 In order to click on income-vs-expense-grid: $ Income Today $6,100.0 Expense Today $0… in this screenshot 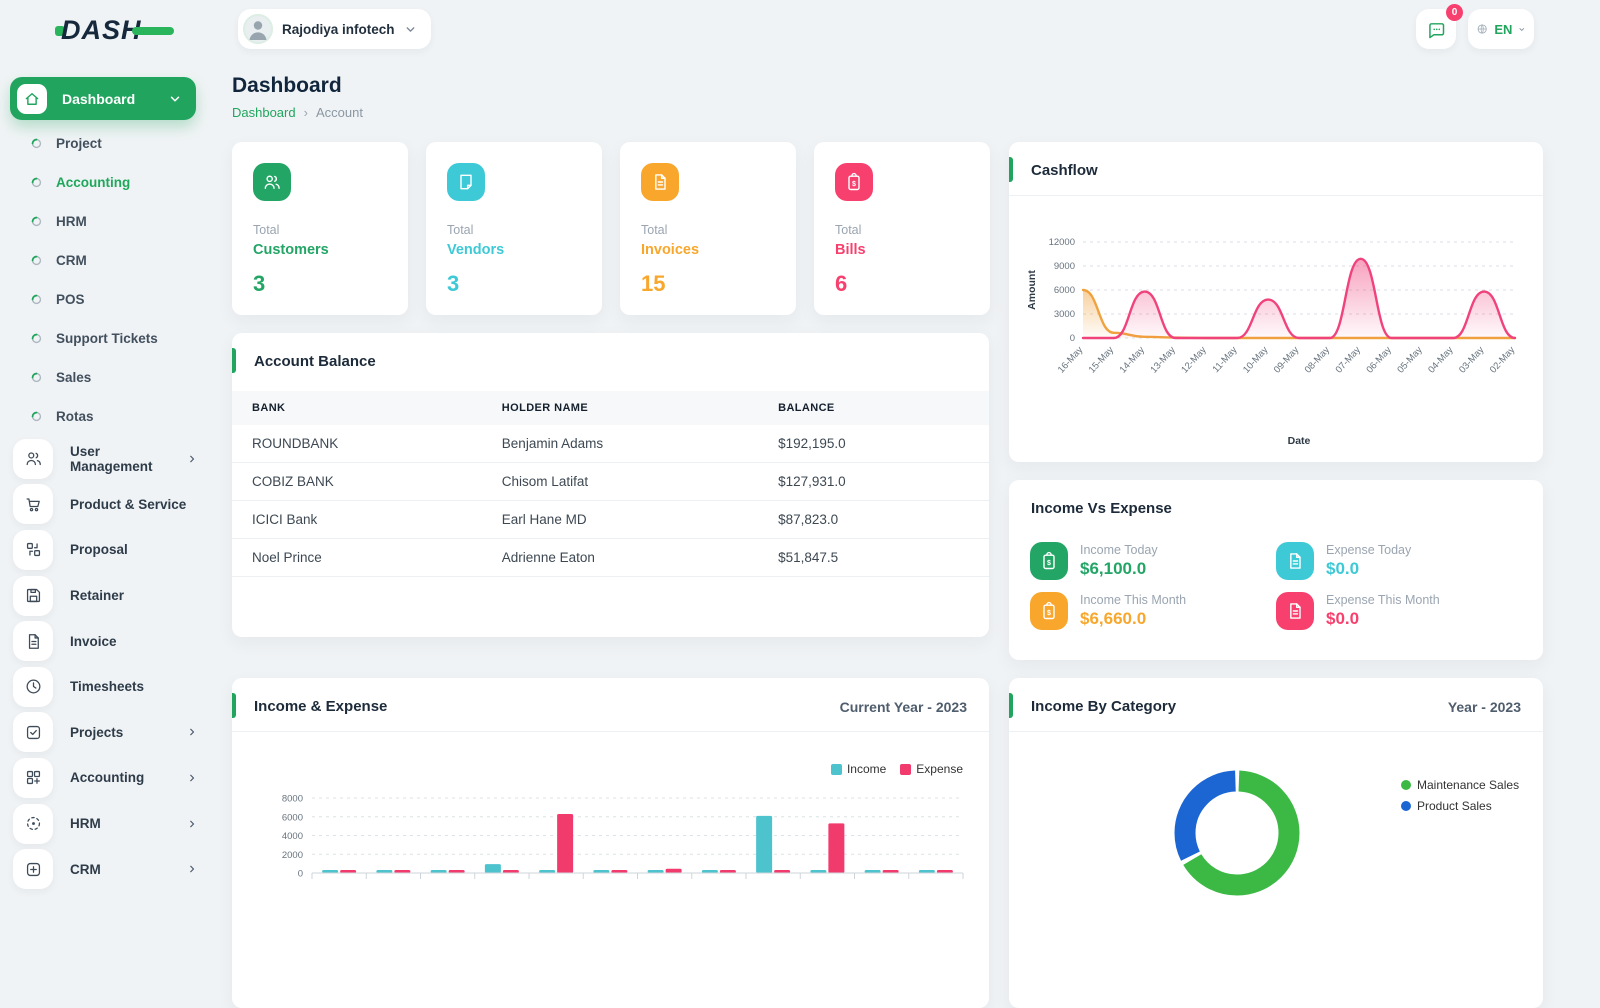, I will do `click(1276, 586)`.